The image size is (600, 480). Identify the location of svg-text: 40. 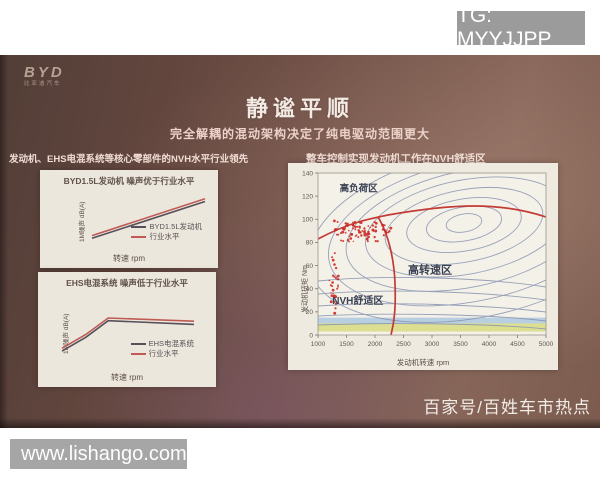
(310, 289).